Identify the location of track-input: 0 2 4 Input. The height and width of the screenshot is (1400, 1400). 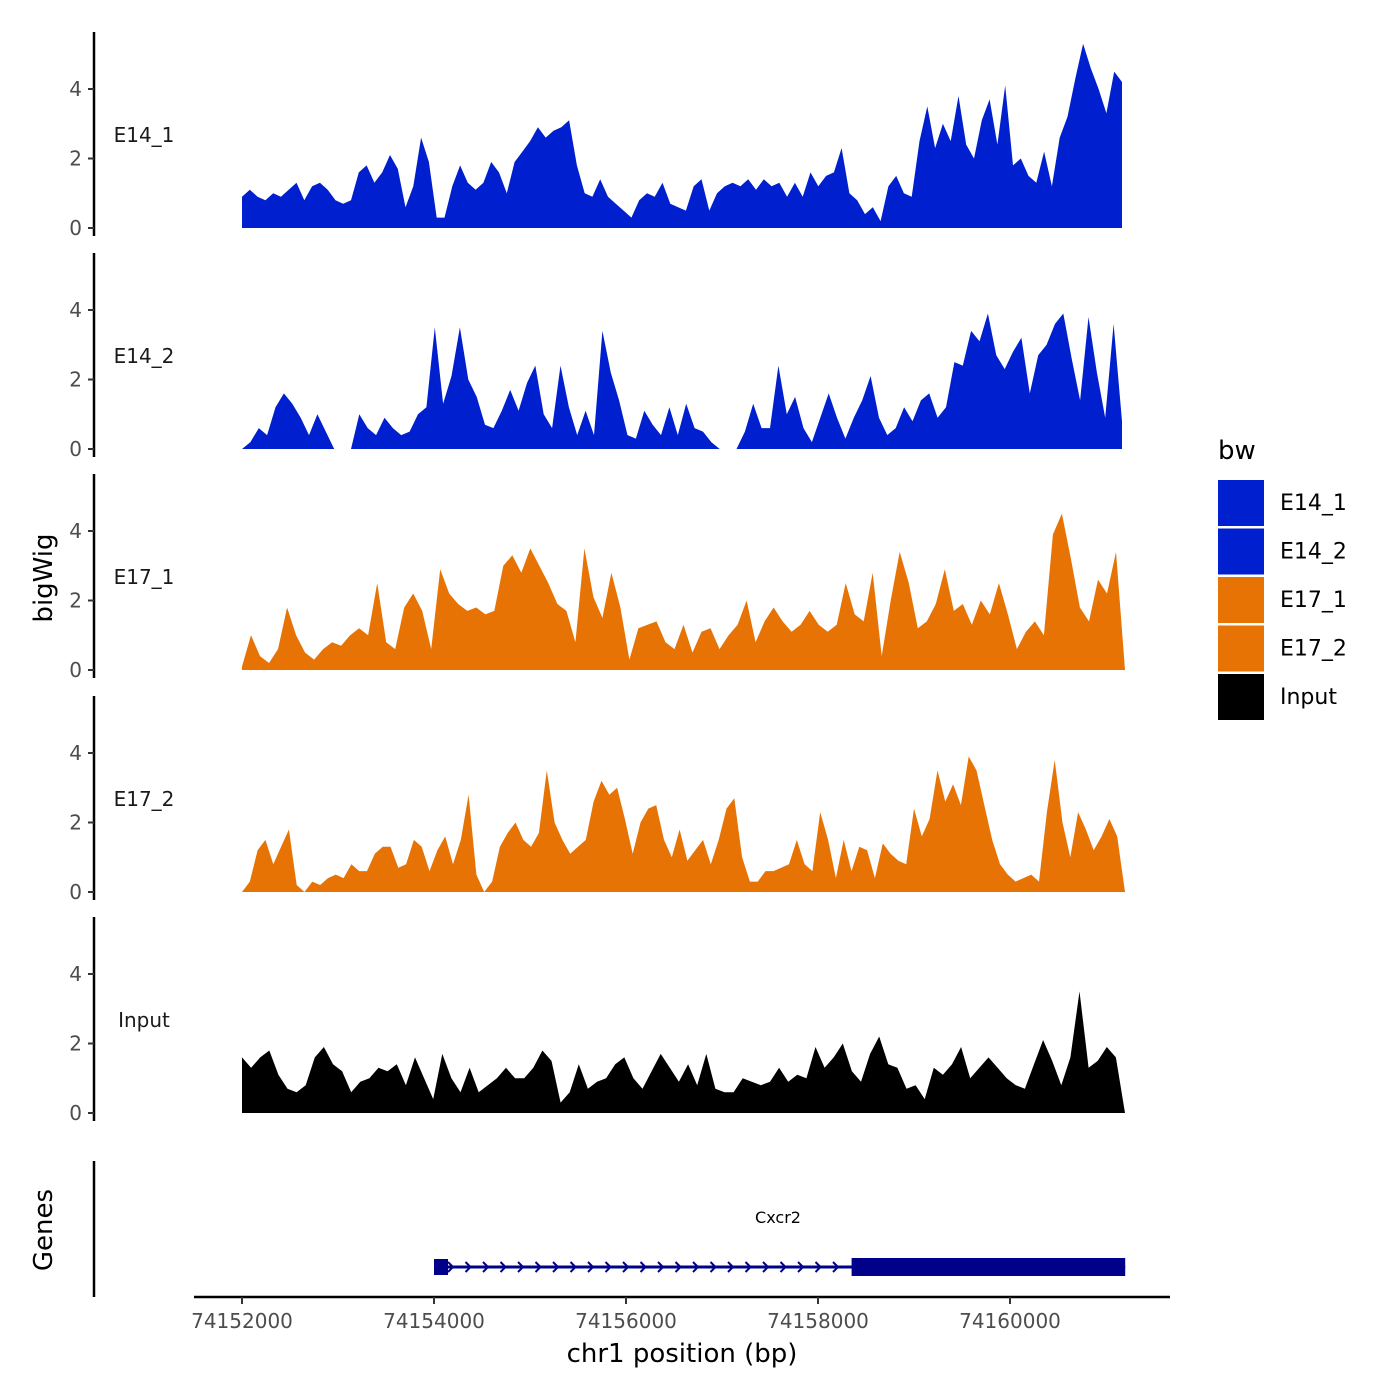
(597, 1021).